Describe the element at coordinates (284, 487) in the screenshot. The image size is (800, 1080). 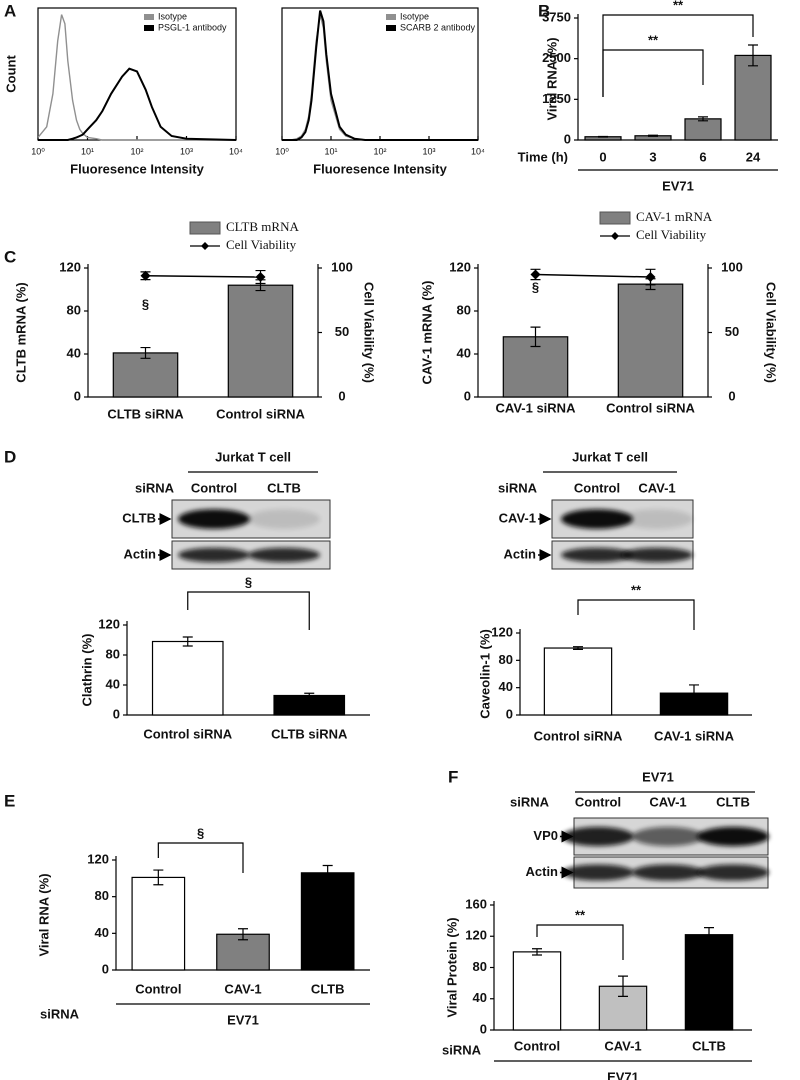
I see `lane-label: CLTB` at that location.